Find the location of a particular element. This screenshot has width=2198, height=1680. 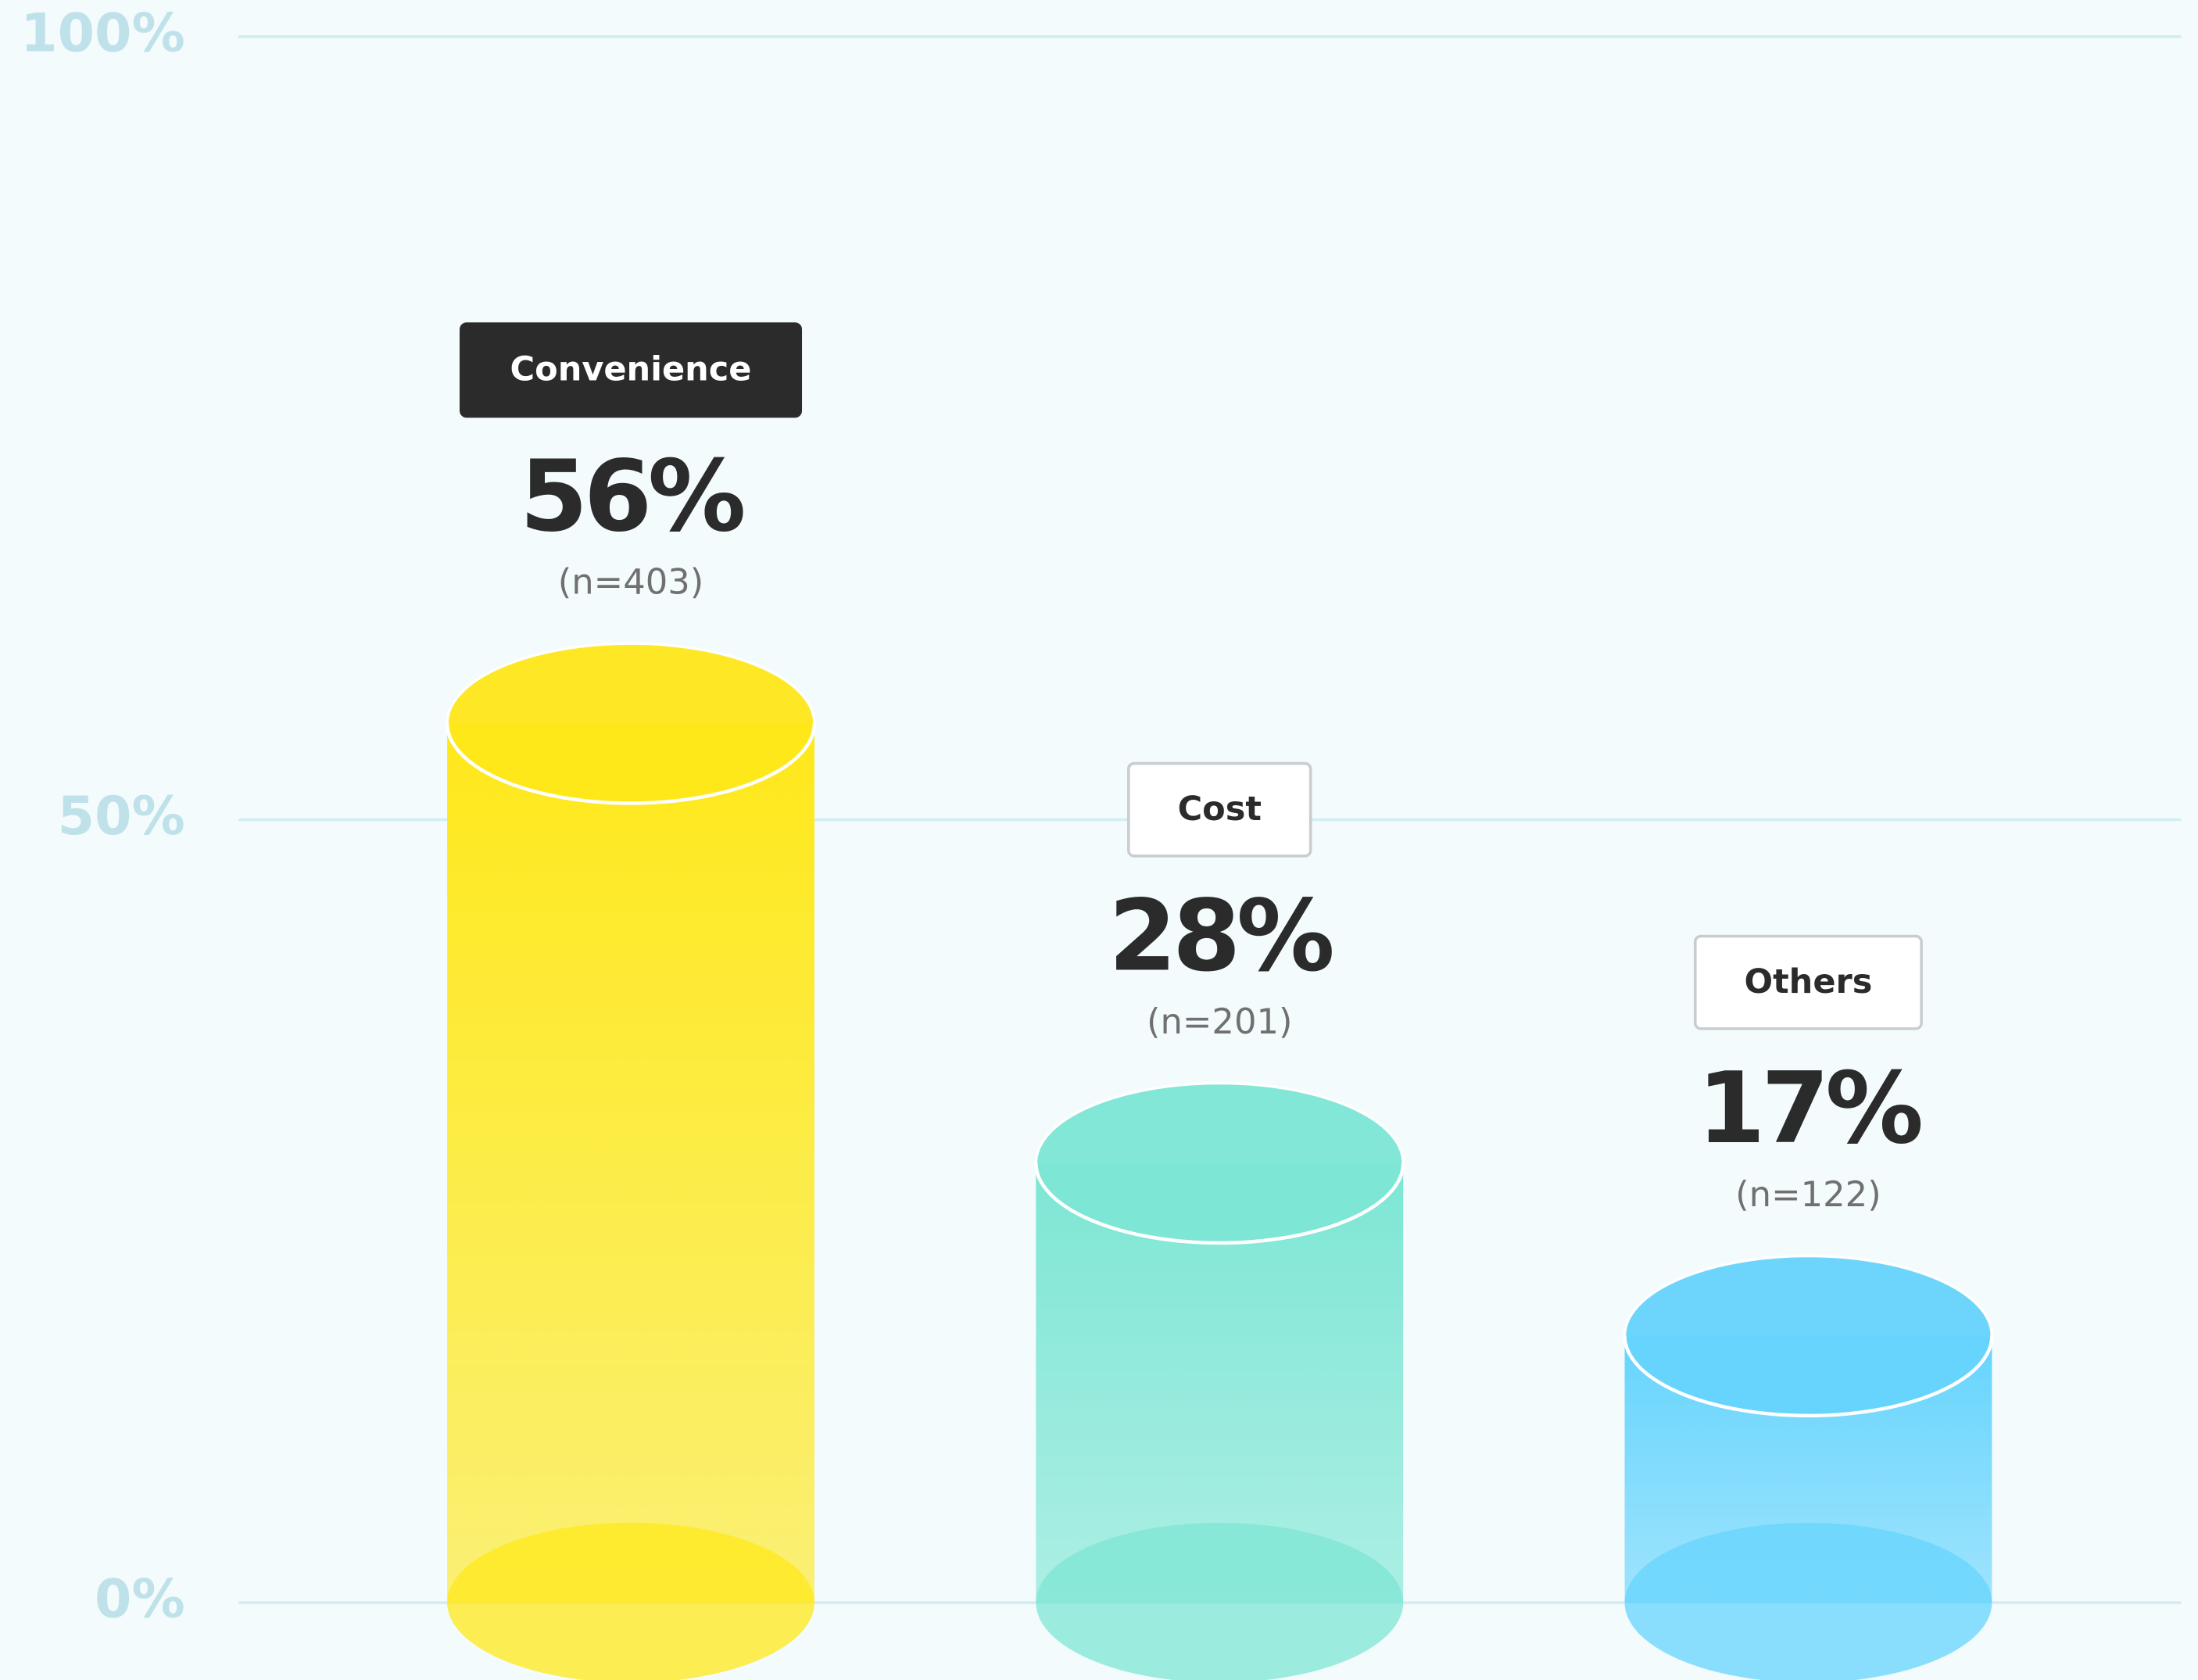

y-tick-label: 50% is located at coordinates (121, 816).